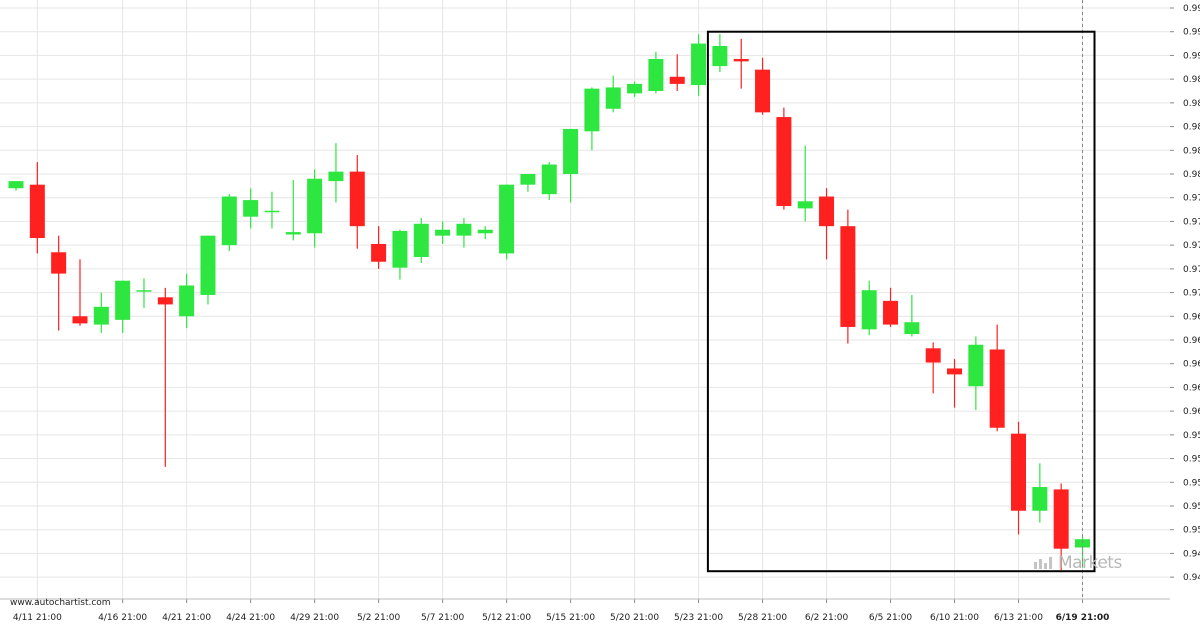 The width and height of the screenshot is (1200, 630). What do you see at coordinates (954, 618) in the screenshot?
I see `x-tick-label: 6/10 21:00` at bounding box center [954, 618].